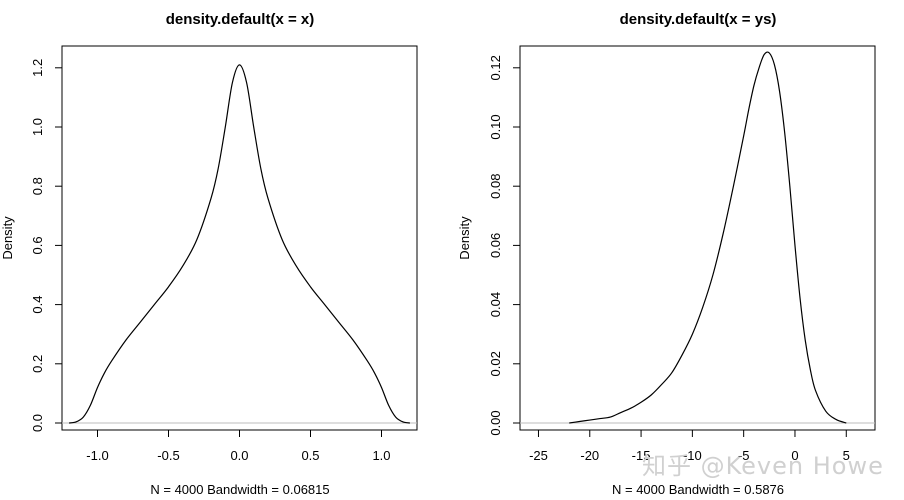  Describe the element at coordinates (692, 455) in the screenshot. I see `x-tick-label: -10` at that location.